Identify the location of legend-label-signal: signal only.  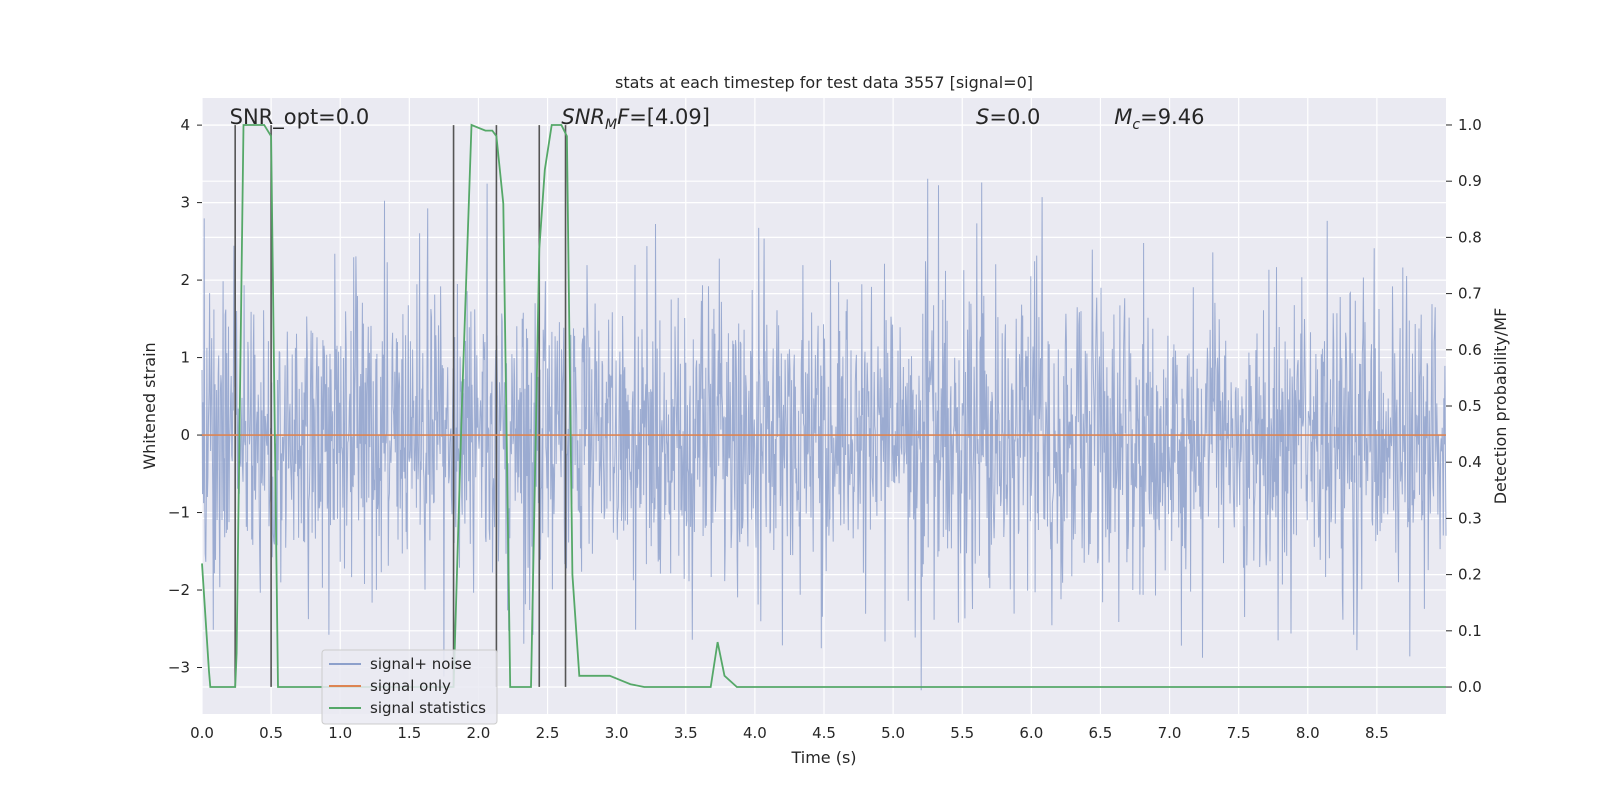
(410, 686).